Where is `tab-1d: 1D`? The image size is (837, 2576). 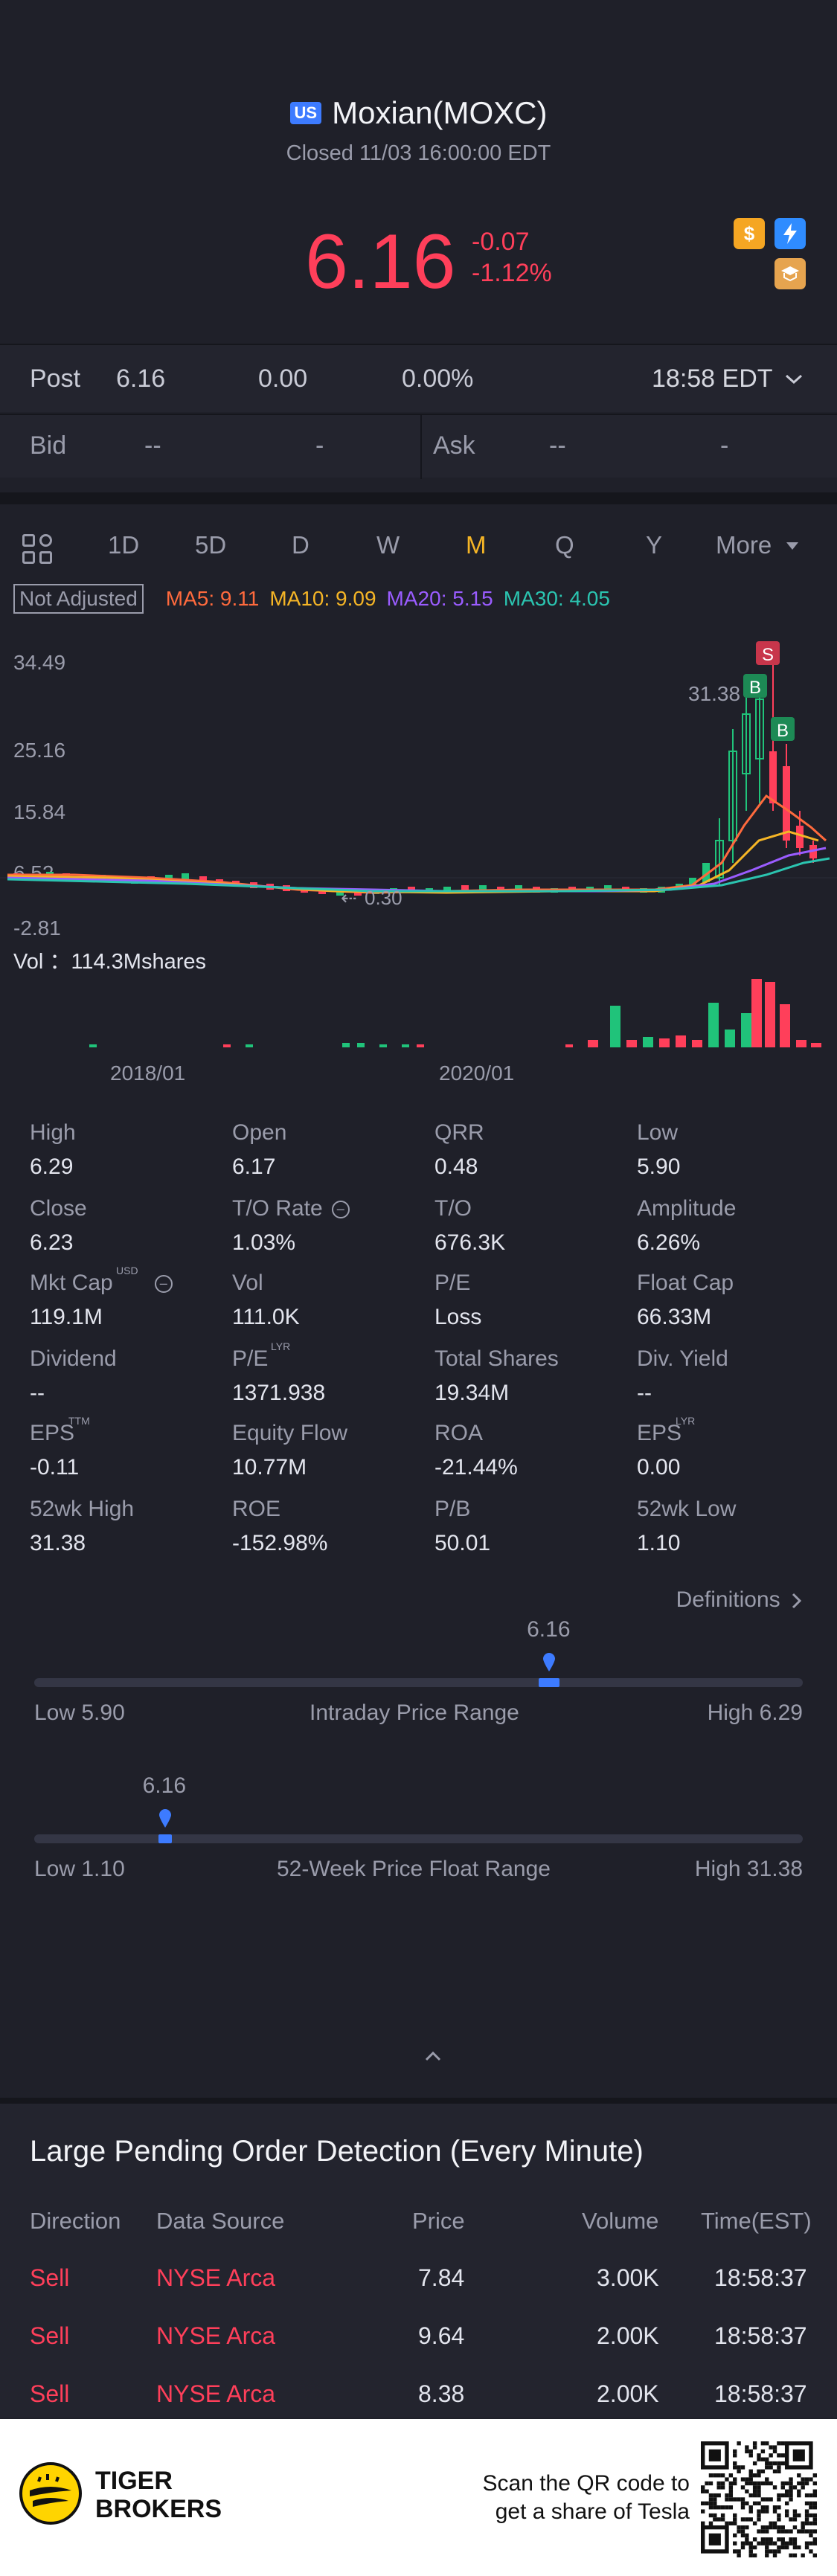 tab-1d: 1D is located at coordinates (124, 545).